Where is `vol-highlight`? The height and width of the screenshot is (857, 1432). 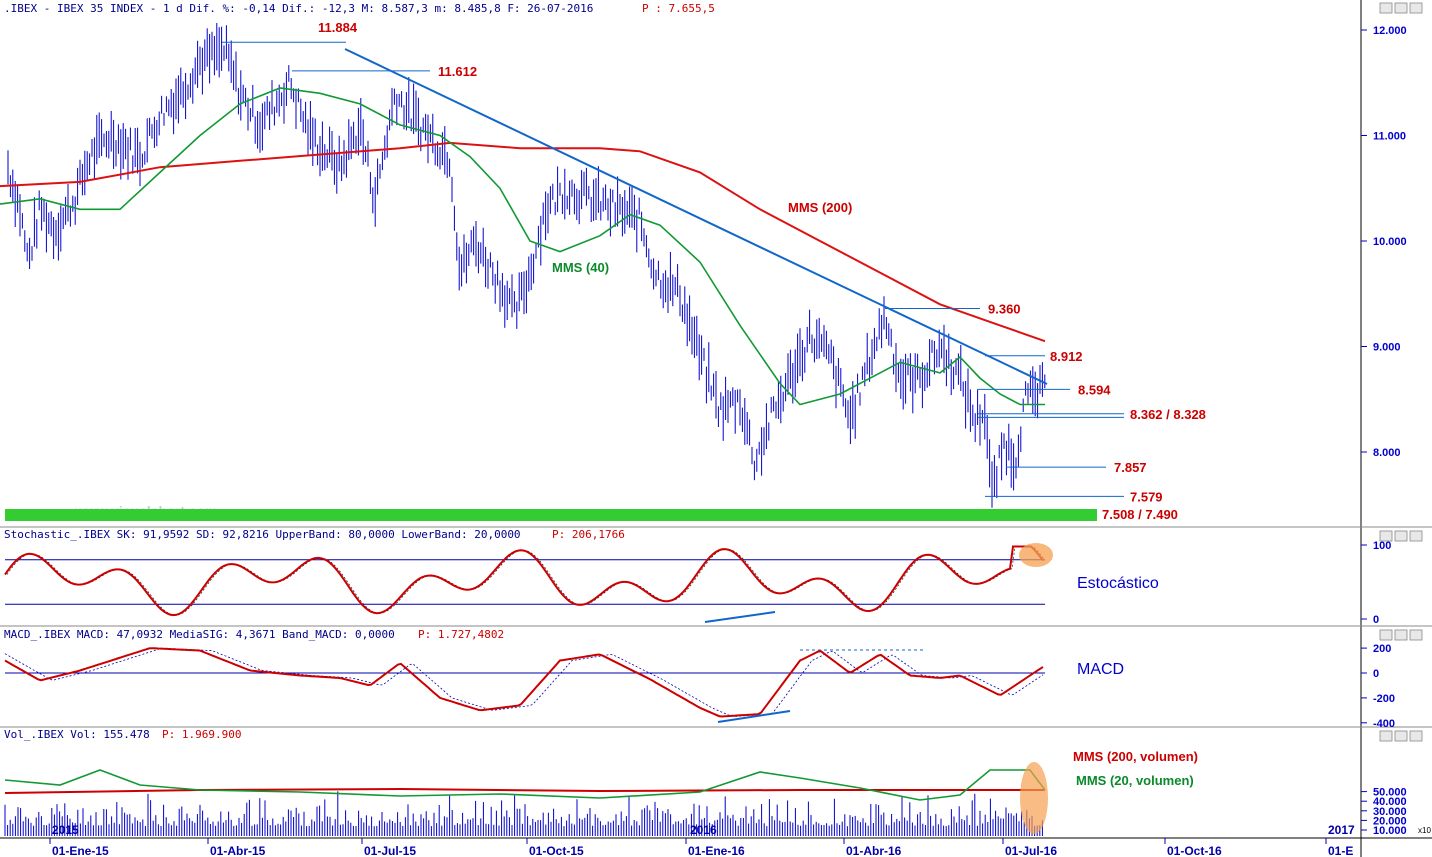 vol-highlight is located at coordinates (1034, 798).